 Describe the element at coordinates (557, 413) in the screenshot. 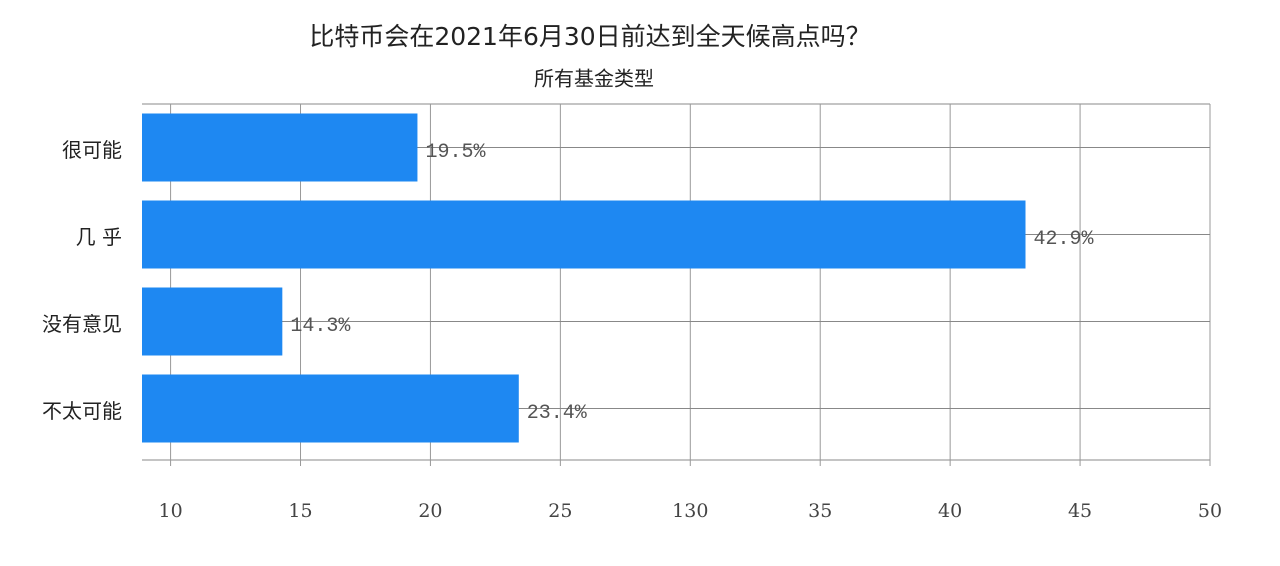

I see `value-label: 23.4%` at that location.